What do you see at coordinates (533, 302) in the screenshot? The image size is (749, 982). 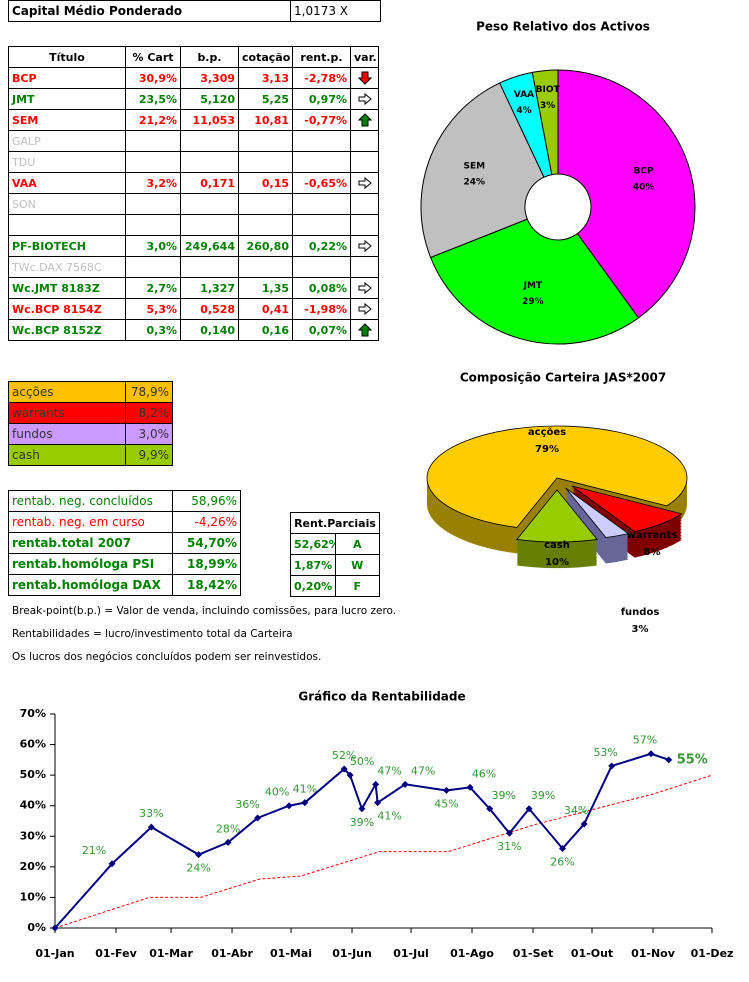 I see `slice-label: 29%` at bounding box center [533, 302].